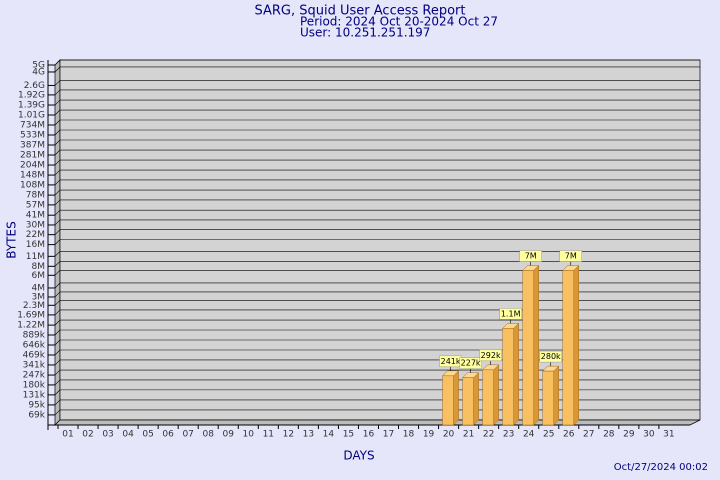 The height and width of the screenshot is (480, 720). Describe the element at coordinates (229, 435) in the screenshot. I see `x-tick-label: 09` at that location.